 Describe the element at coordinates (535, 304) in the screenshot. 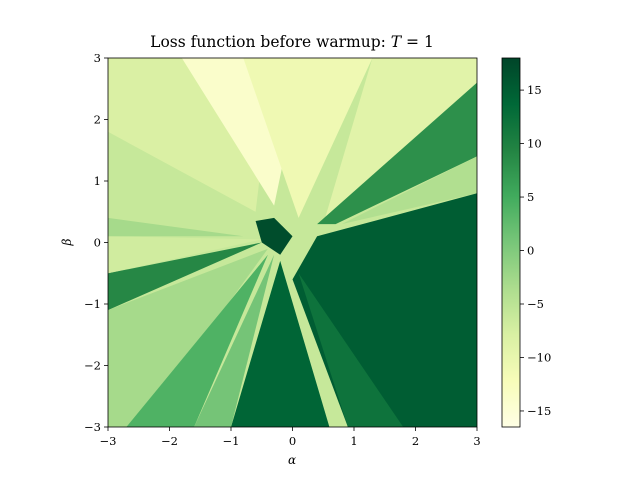

I see `colorbar-tick-label: −5` at that location.